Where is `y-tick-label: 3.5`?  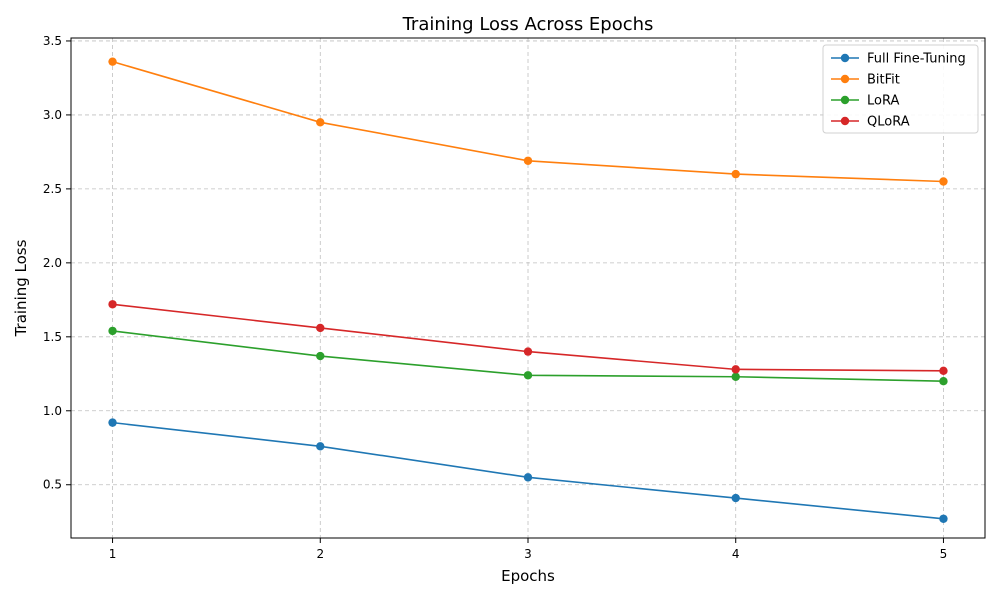 y-tick-label: 3.5 is located at coordinates (52, 41).